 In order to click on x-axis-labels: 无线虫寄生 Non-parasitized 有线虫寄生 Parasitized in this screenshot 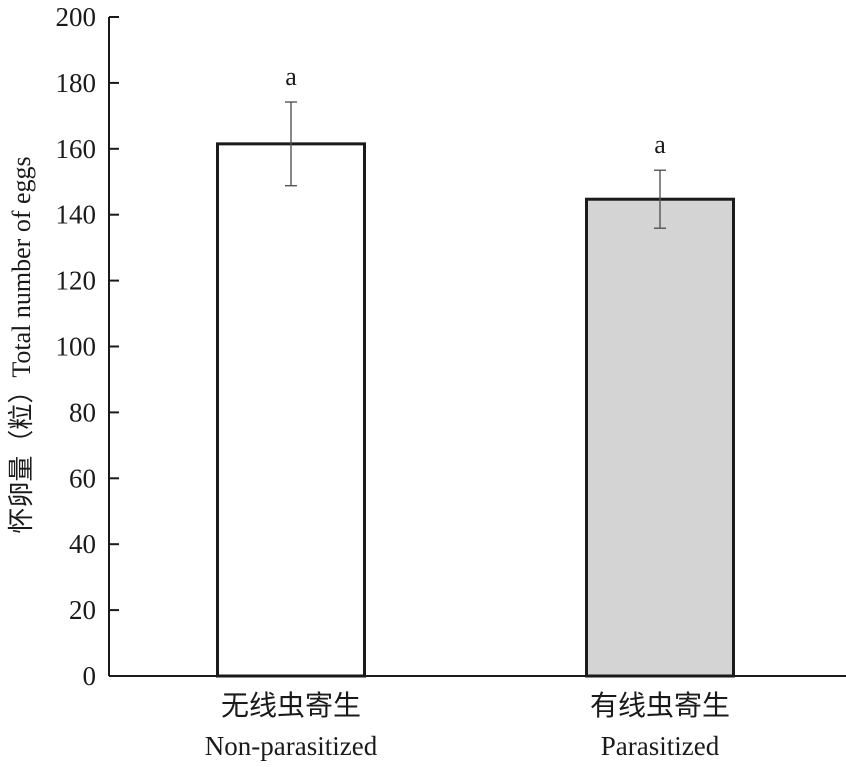, I will do `click(467, 725)`.